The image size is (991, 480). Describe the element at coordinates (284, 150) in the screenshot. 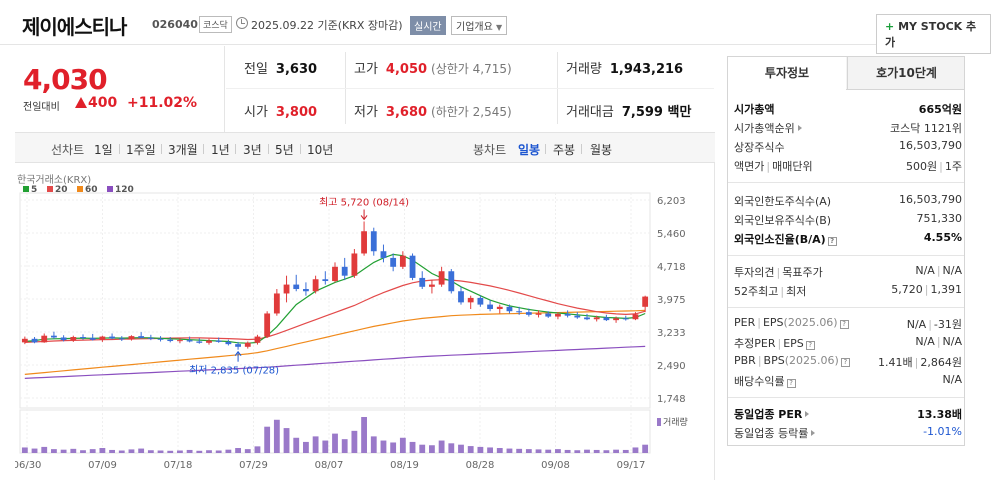

I see `tab-5y: 5년` at that location.